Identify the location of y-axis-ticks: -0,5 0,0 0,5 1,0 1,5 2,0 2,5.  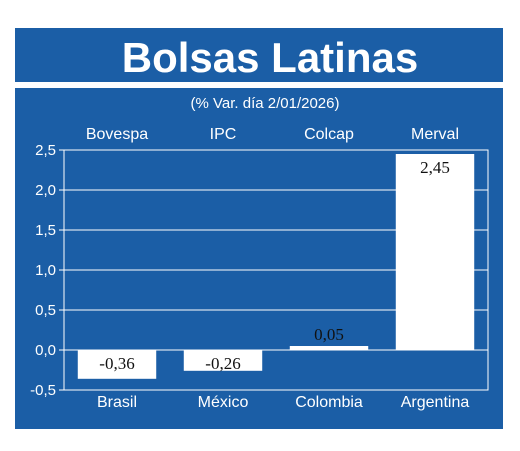
(43, 270).